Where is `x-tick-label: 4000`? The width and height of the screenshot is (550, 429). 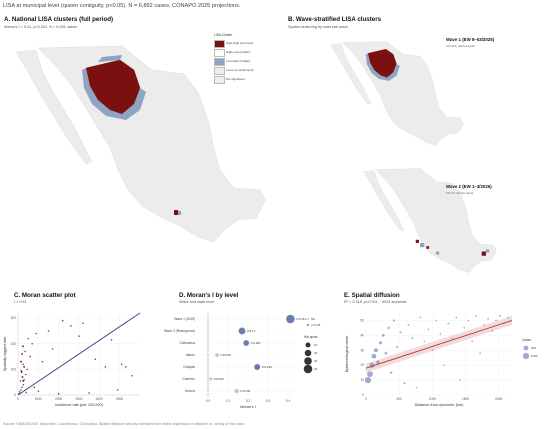
x-tick-label: 4000 is located at coordinates (99, 399).